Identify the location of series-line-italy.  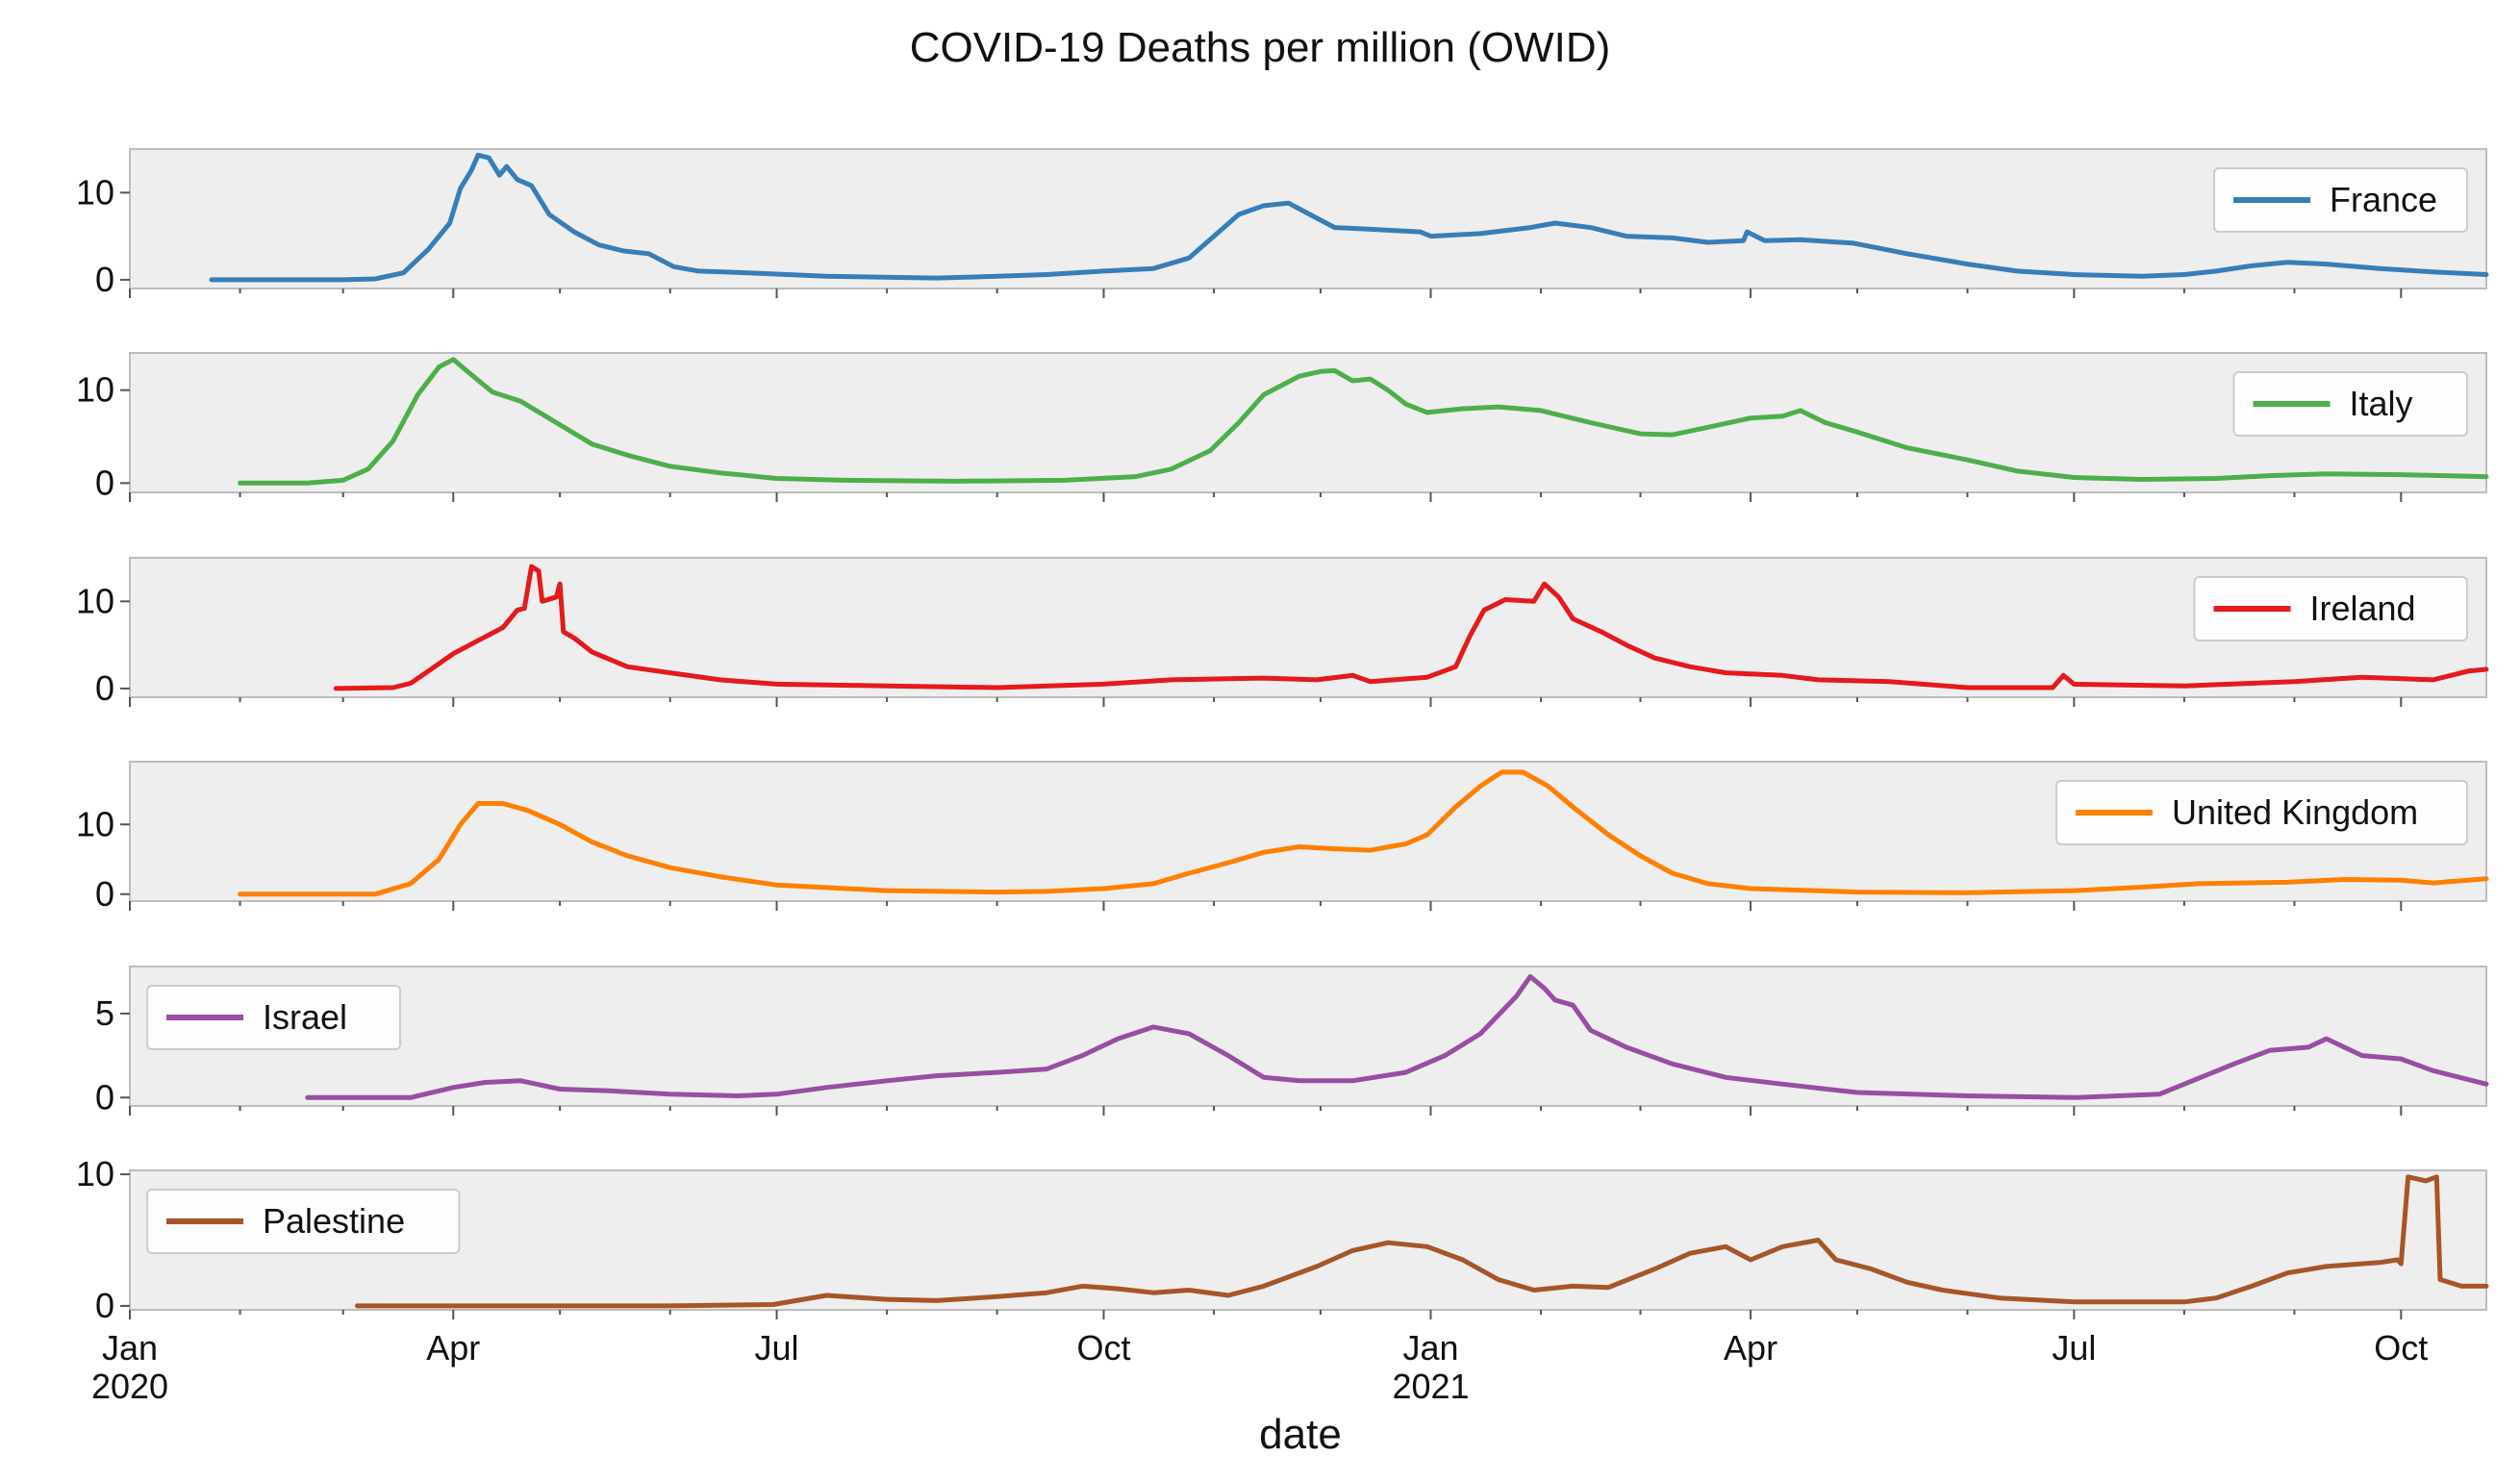
(1363, 421).